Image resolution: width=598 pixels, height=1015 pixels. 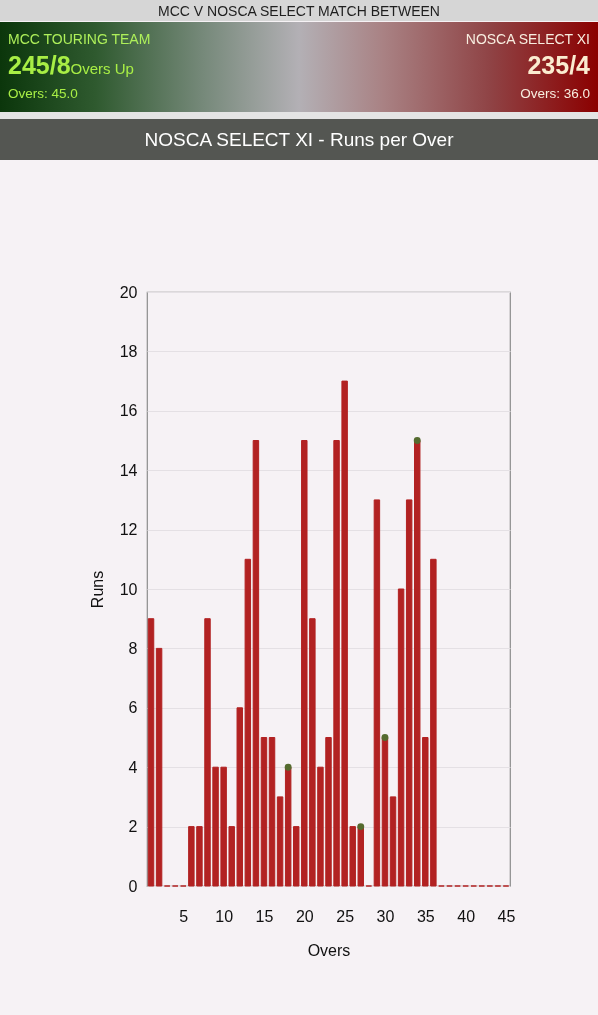 I want to click on y-tick-label: 4, so click(x=133, y=767).